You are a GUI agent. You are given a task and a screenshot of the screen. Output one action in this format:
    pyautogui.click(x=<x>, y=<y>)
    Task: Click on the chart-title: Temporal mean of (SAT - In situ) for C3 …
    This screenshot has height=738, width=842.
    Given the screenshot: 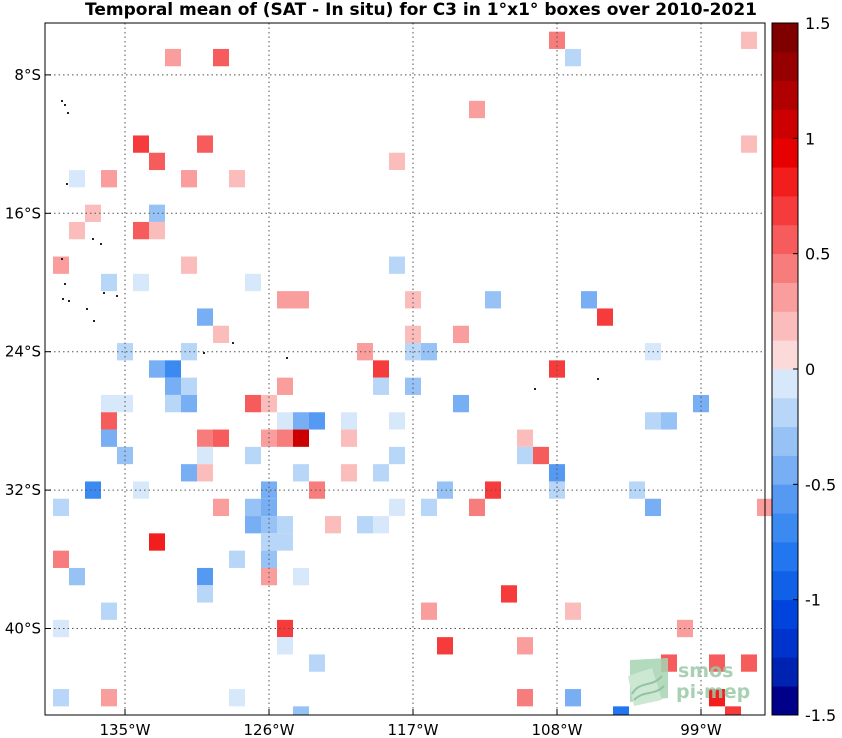 What is the action you would take?
    pyautogui.click(x=421, y=10)
    